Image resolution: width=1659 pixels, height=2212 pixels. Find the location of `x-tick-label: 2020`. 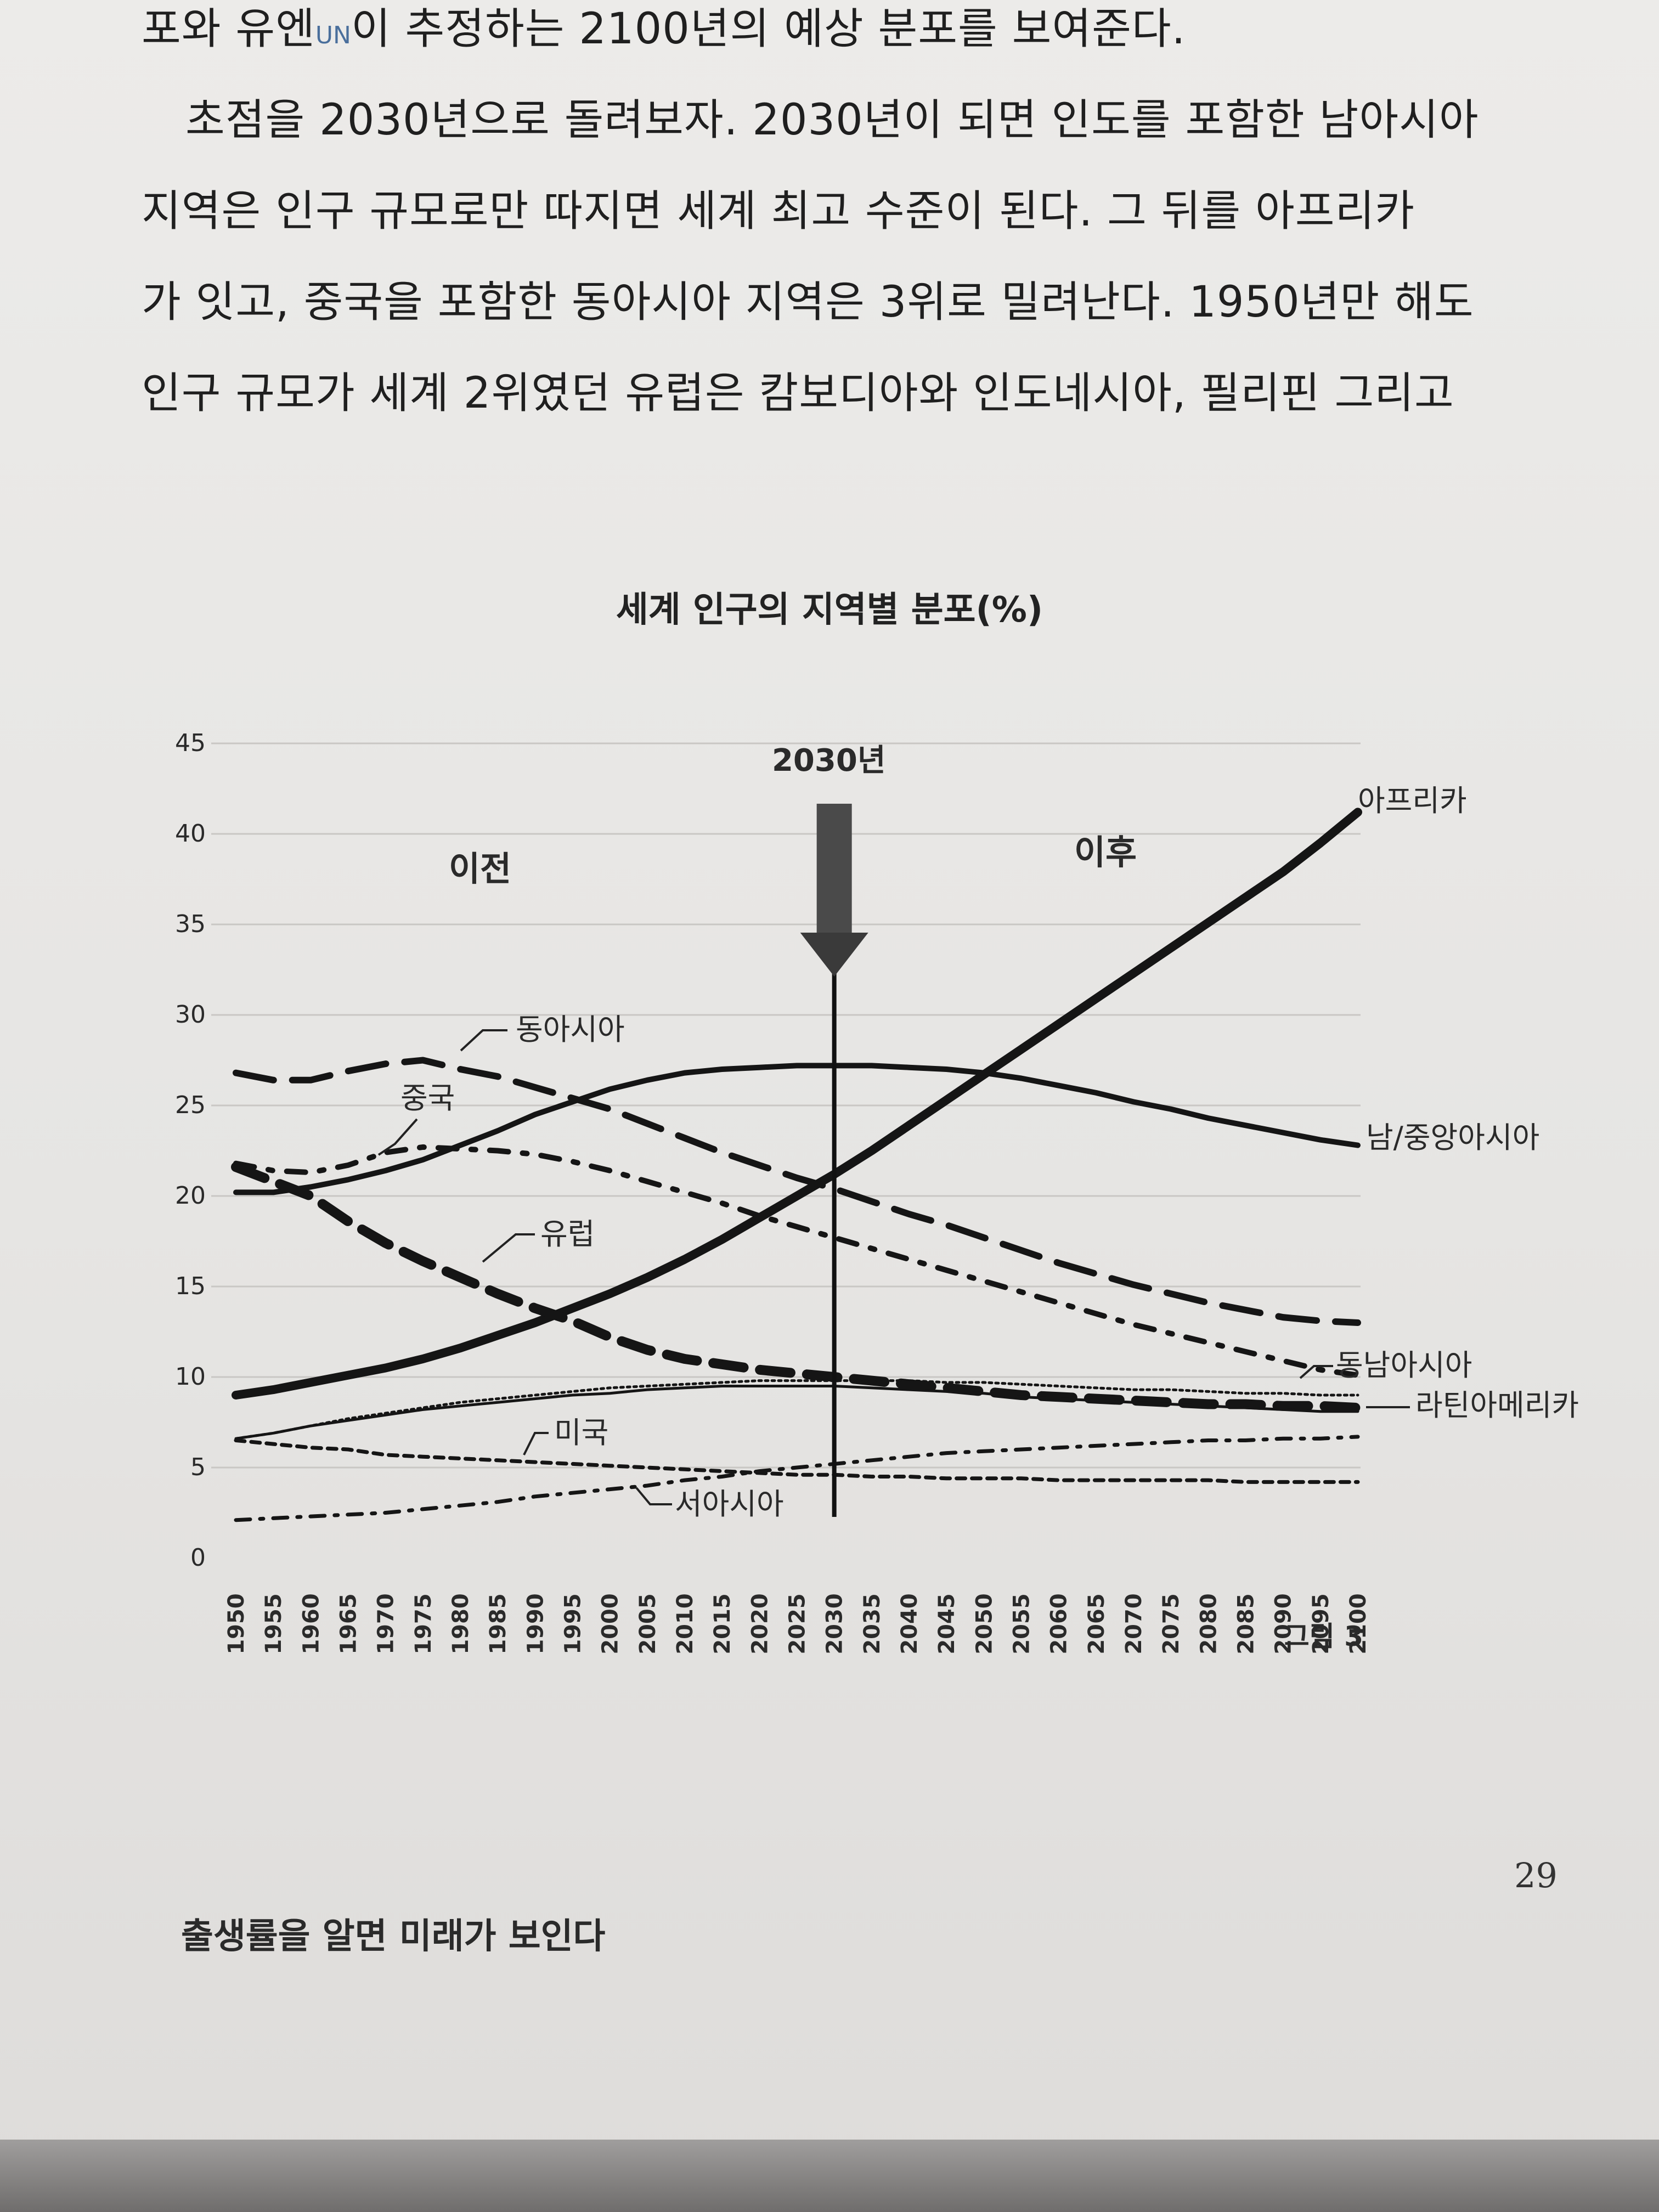

x-tick-label: 2020 is located at coordinates (759, 1623).